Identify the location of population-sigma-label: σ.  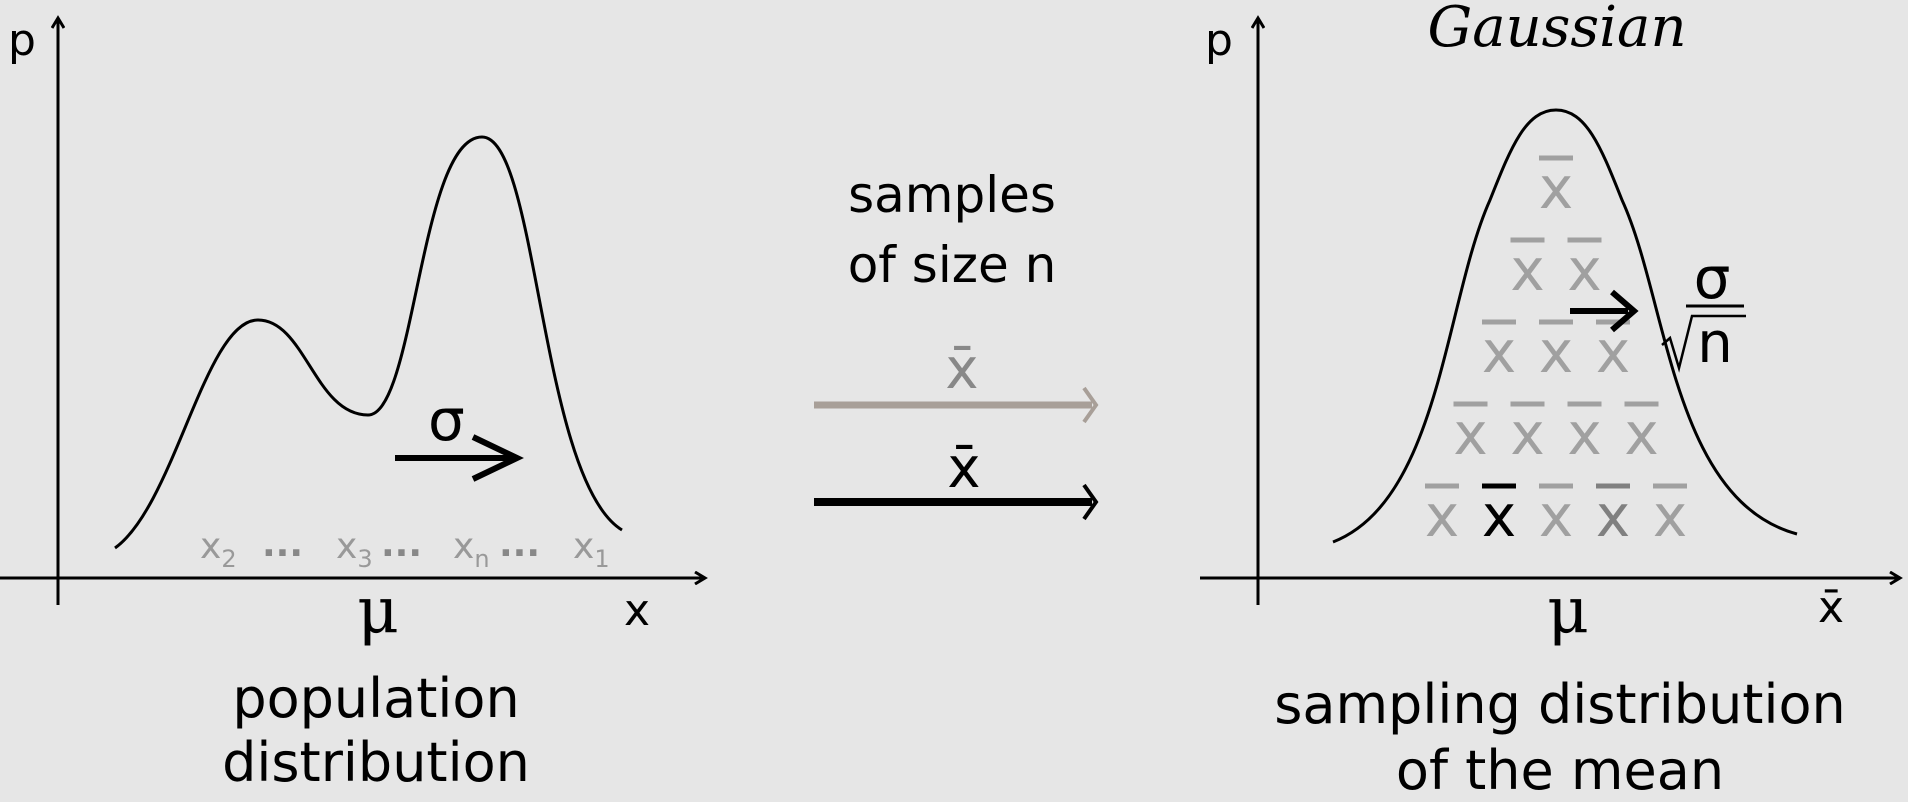
(446, 420).